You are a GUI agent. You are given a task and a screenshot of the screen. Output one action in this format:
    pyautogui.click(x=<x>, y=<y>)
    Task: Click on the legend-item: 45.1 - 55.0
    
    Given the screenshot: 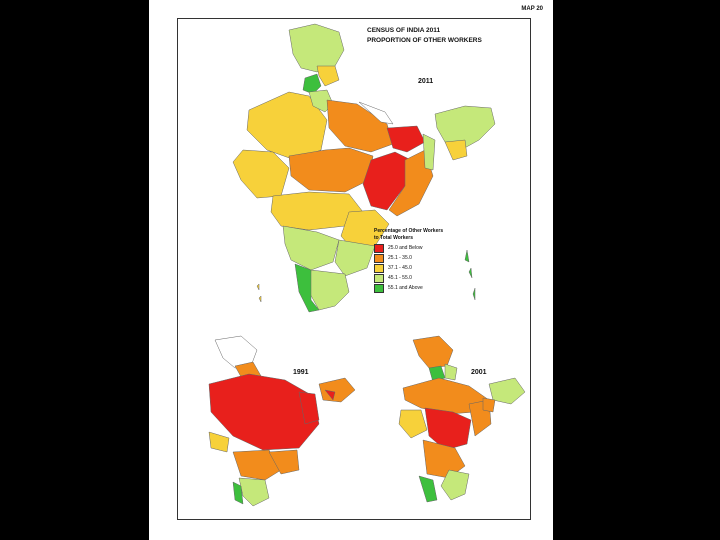 What is the action you would take?
    pyautogui.click(x=408, y=278)
    